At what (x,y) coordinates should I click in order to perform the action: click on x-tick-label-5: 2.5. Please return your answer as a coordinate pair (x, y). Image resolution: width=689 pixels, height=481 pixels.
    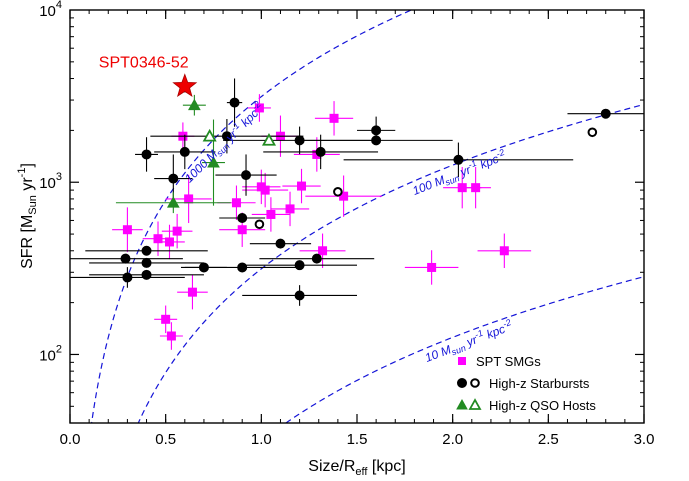
    Looking at the image, I should click on (548, 439).